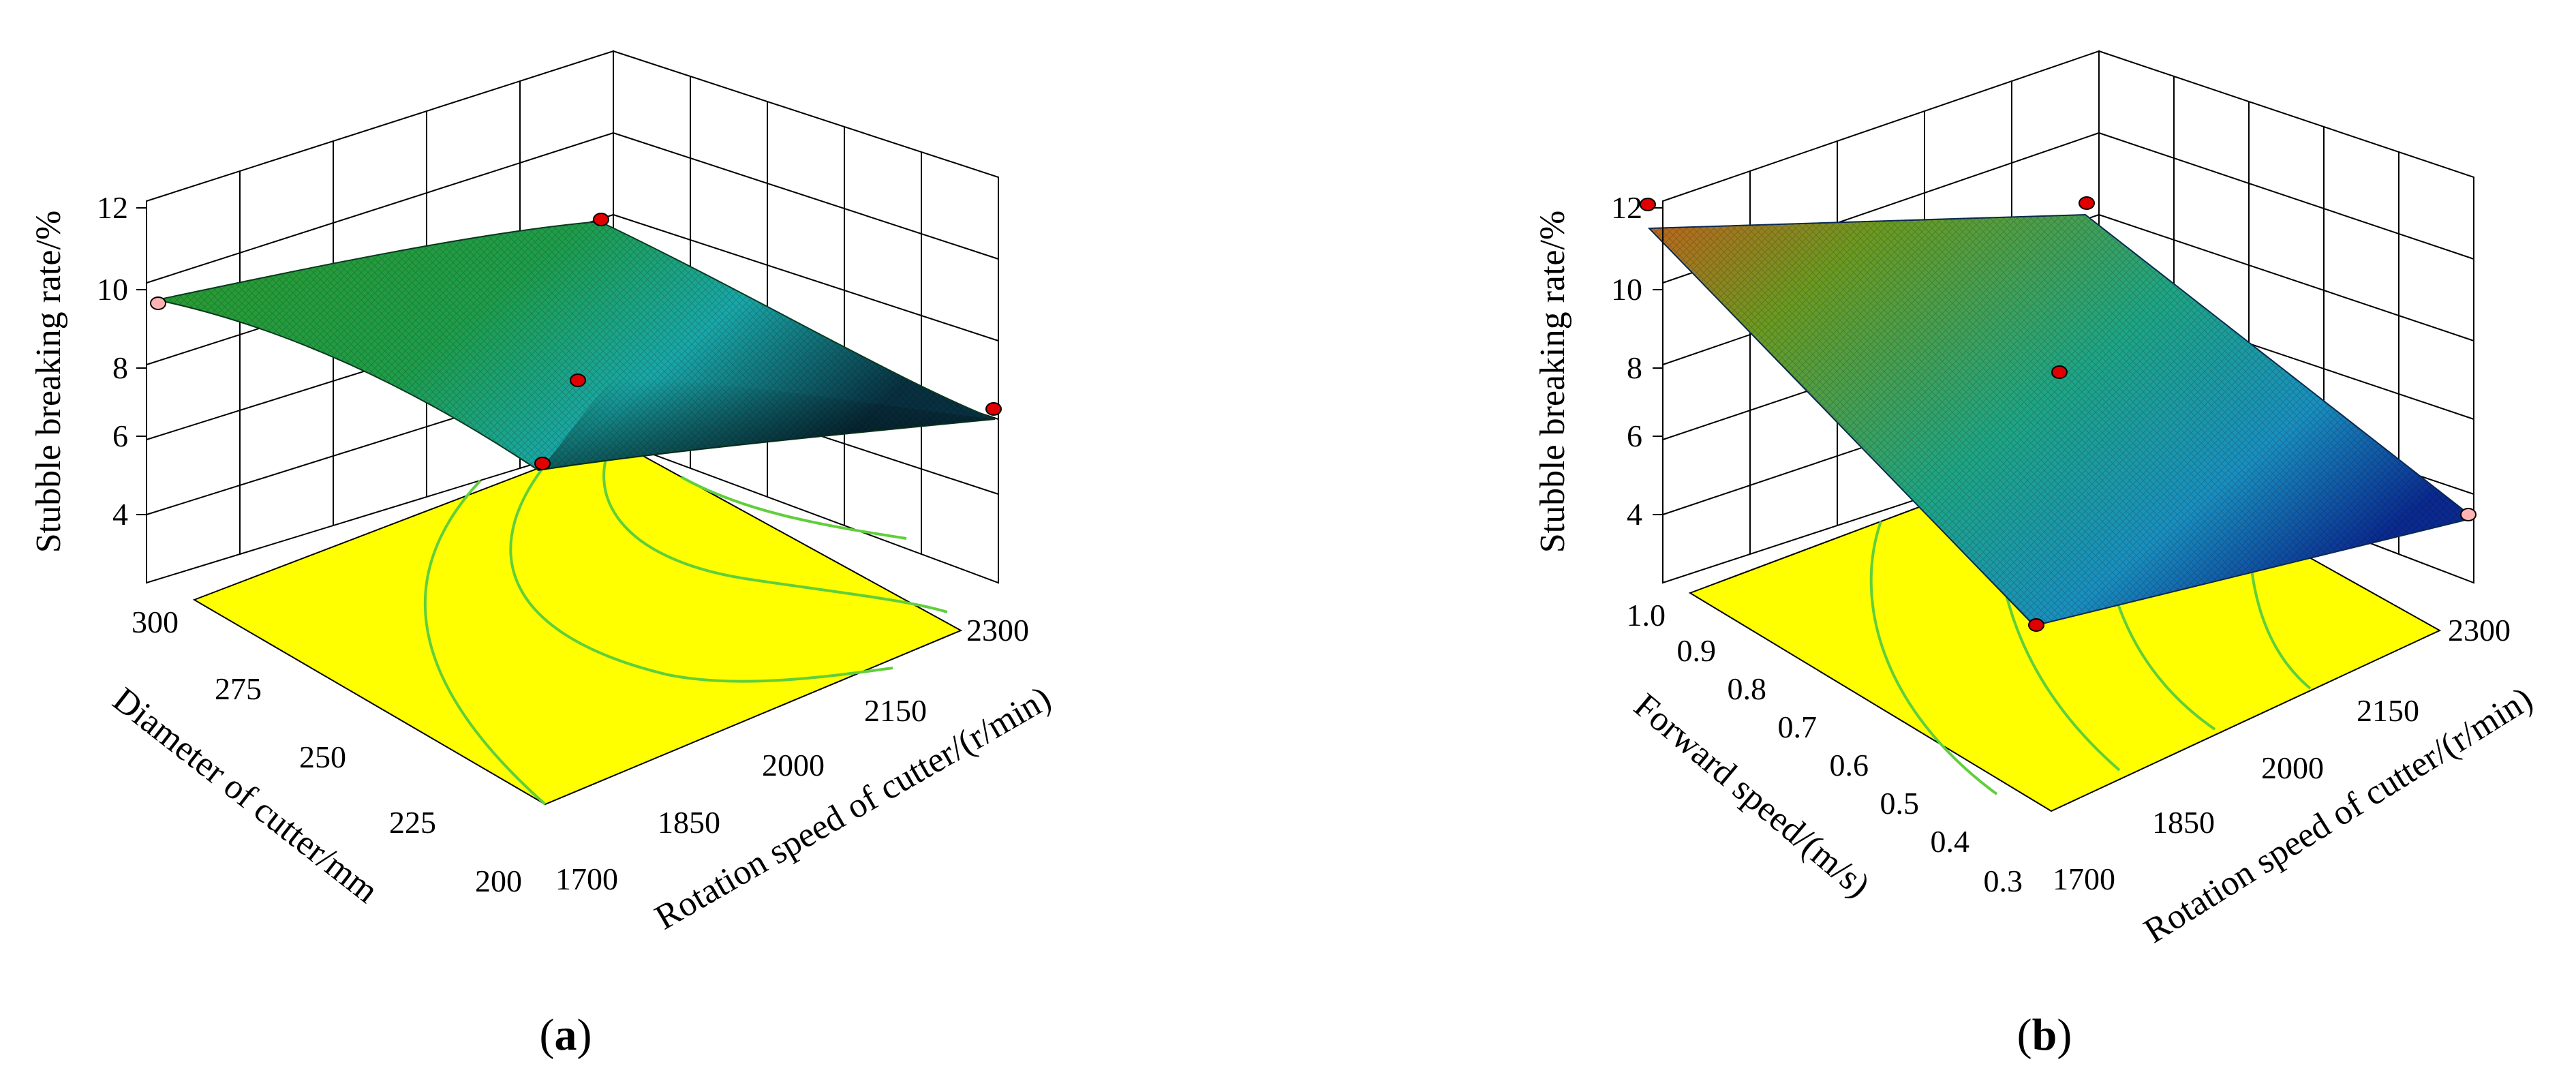 The width and height of the screenshot is (2576, 1081). Describe the element at coordinates (576, 342) in the screenshot. I see `design-points-a` at that location.